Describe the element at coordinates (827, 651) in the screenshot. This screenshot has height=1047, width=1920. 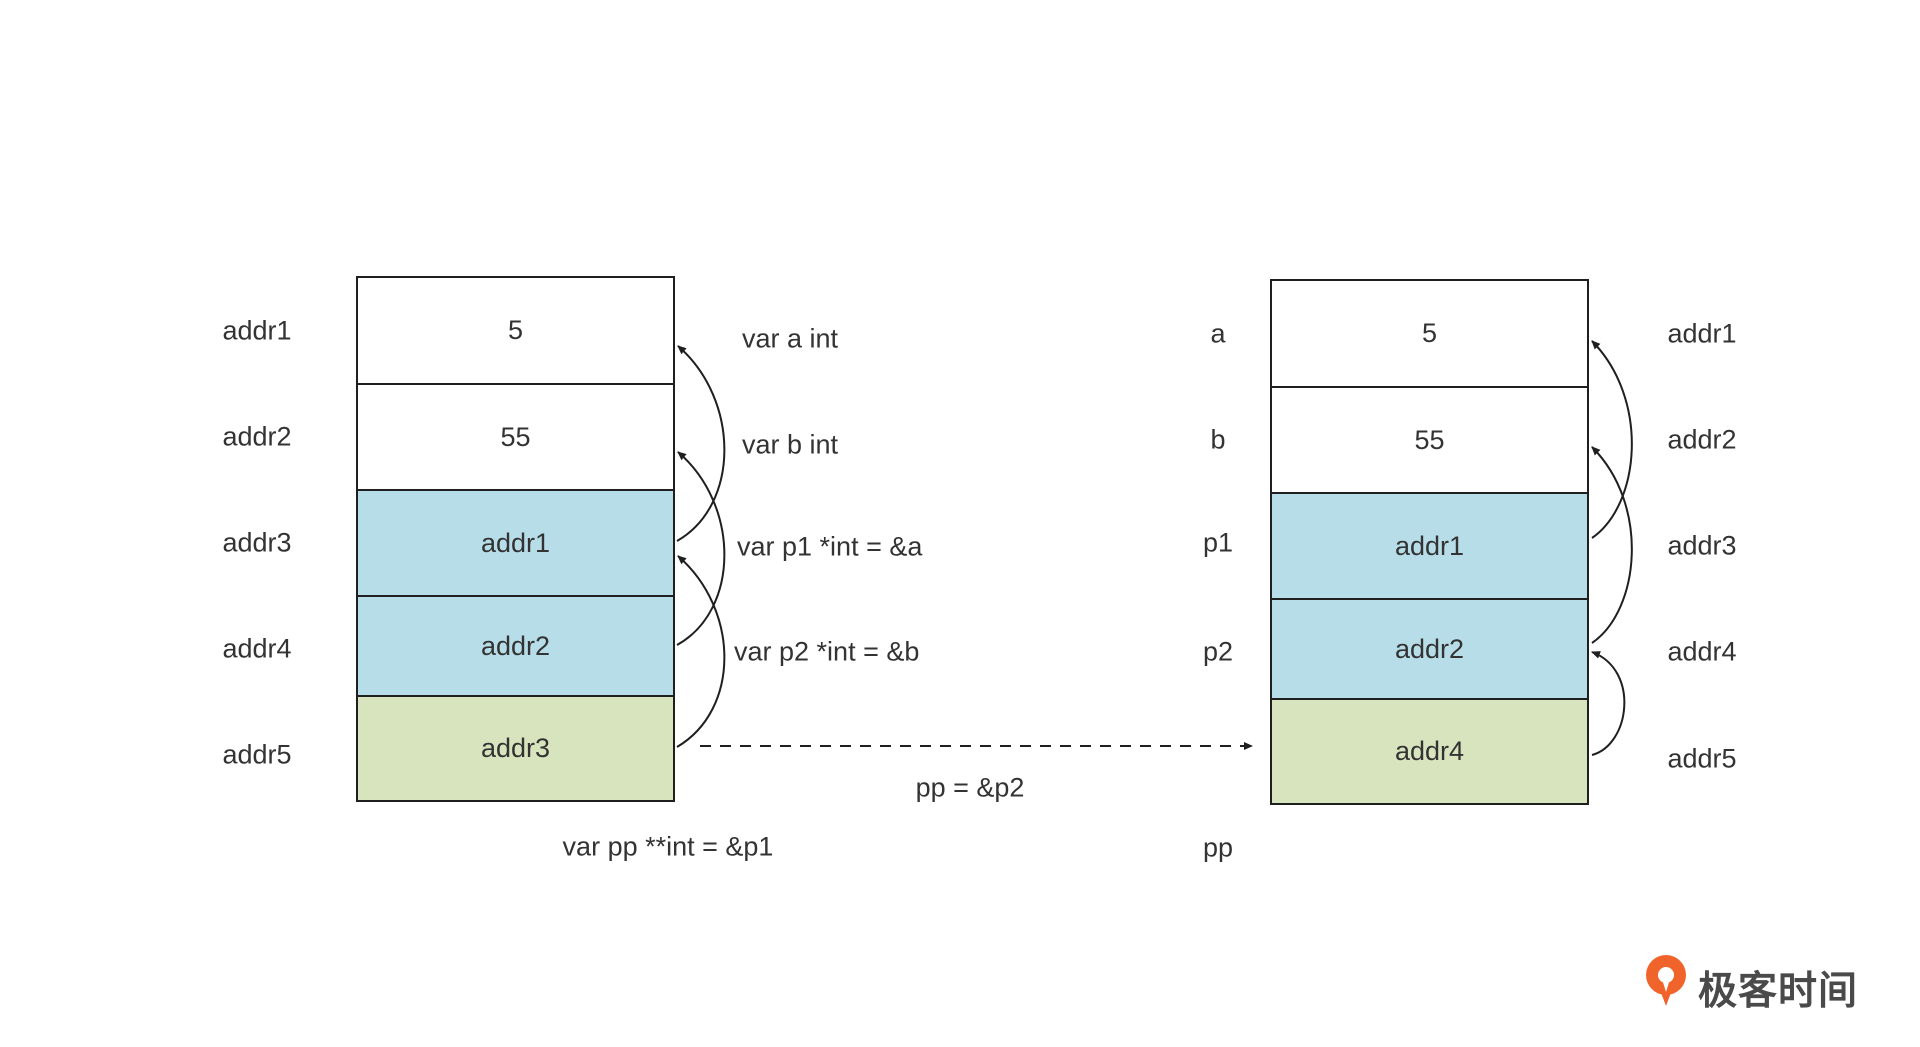
I see `declaration-p2: var p2 *int = &b` at that location.